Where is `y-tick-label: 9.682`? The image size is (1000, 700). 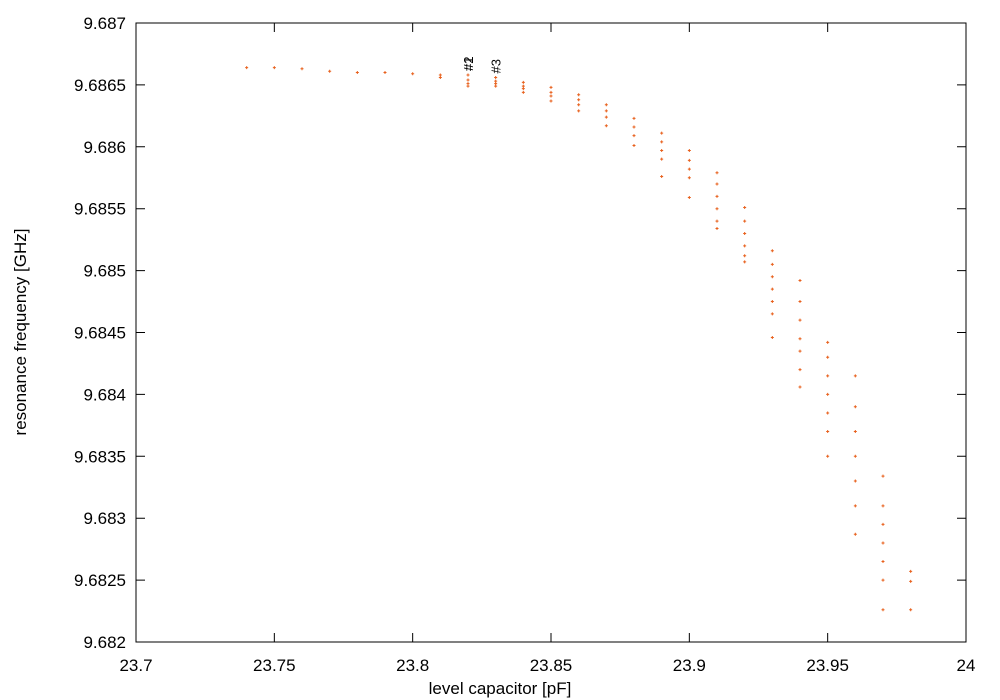 y-tick-label: 9.682 is located at coordinates (104, 642).